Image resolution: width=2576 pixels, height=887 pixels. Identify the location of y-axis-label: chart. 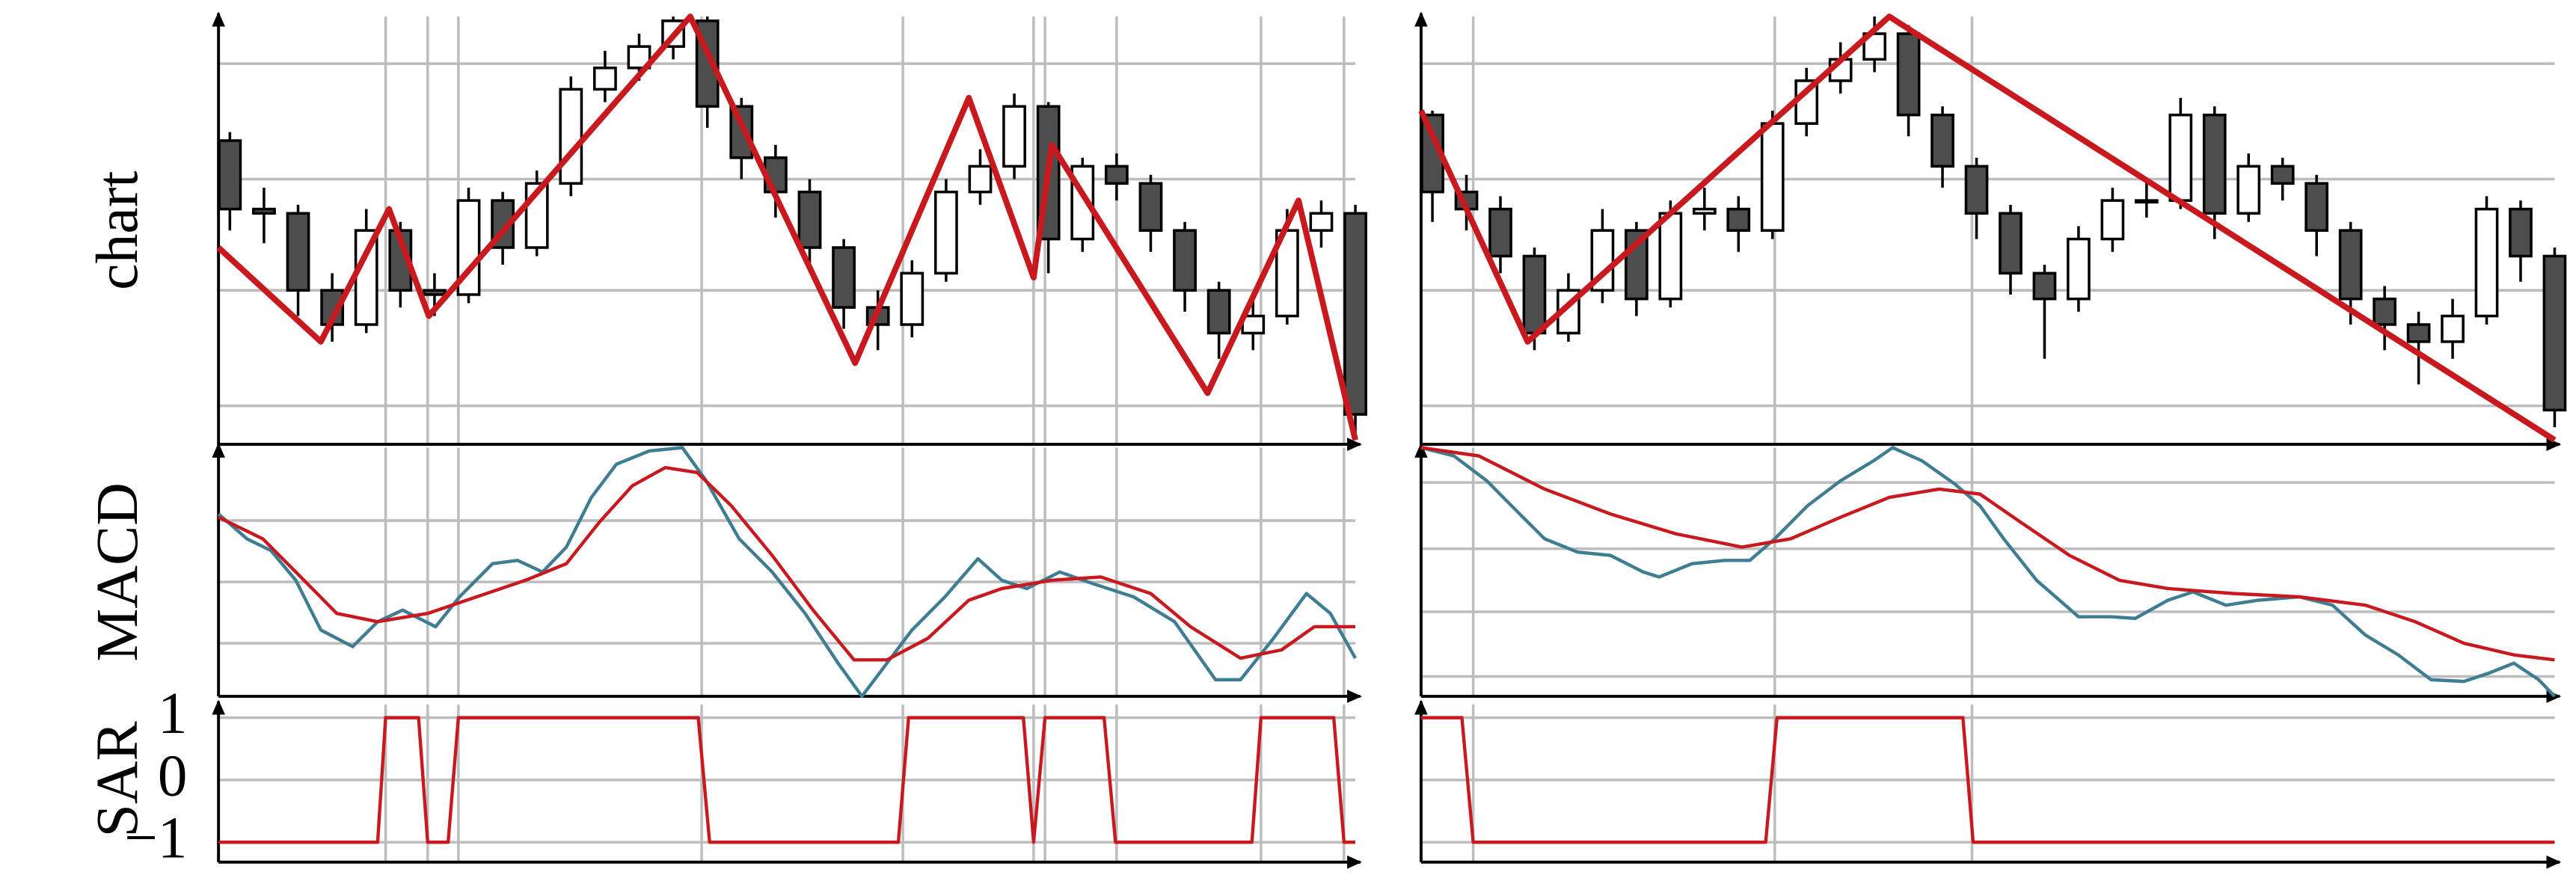
(117, 230).